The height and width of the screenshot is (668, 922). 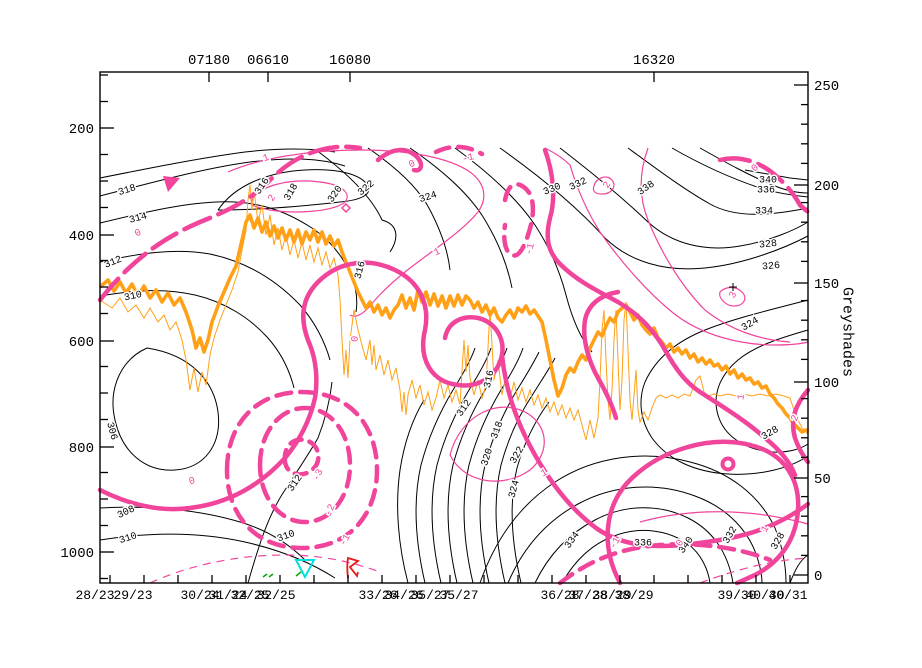 I want to click on contour-label: 2, so click(x=273, y=198).